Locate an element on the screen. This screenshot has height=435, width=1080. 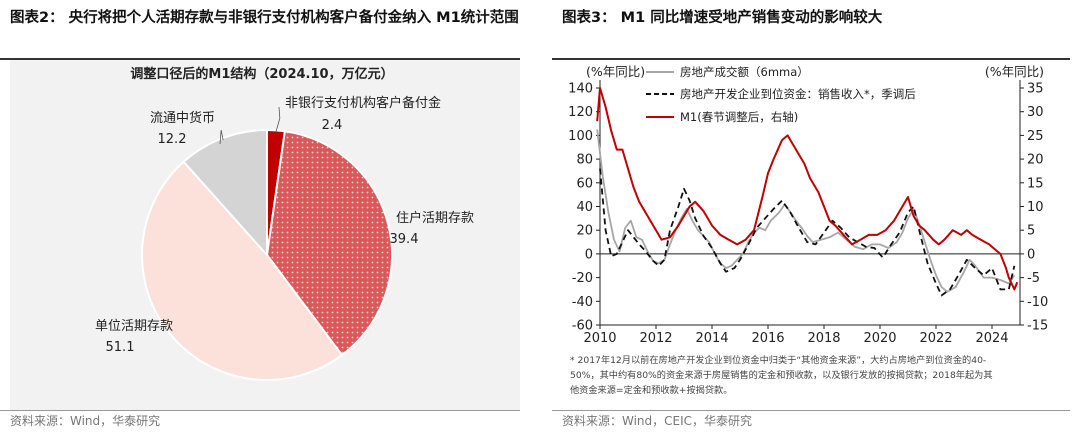
right-tick-label: -15 is located at coordinates (1037, 326).